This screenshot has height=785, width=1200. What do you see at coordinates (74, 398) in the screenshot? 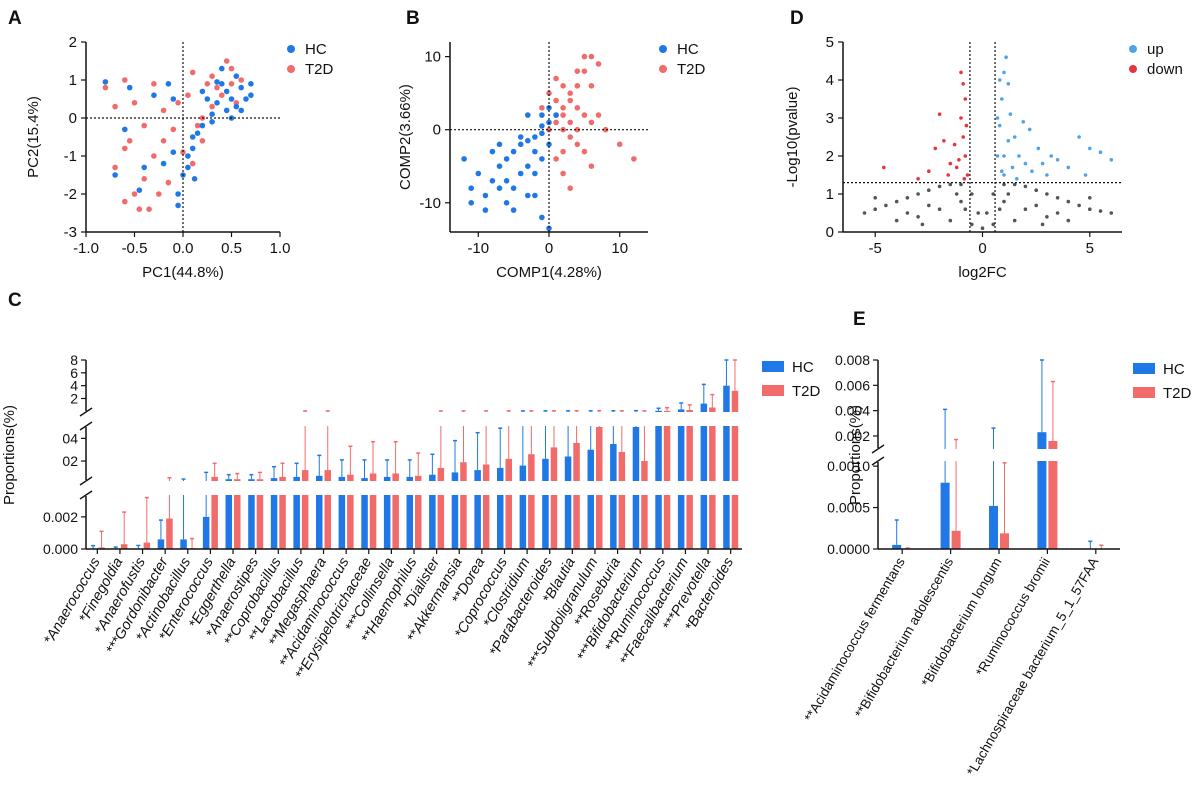
I see `y-tick-label: 2` at bounding box center [74, 398].